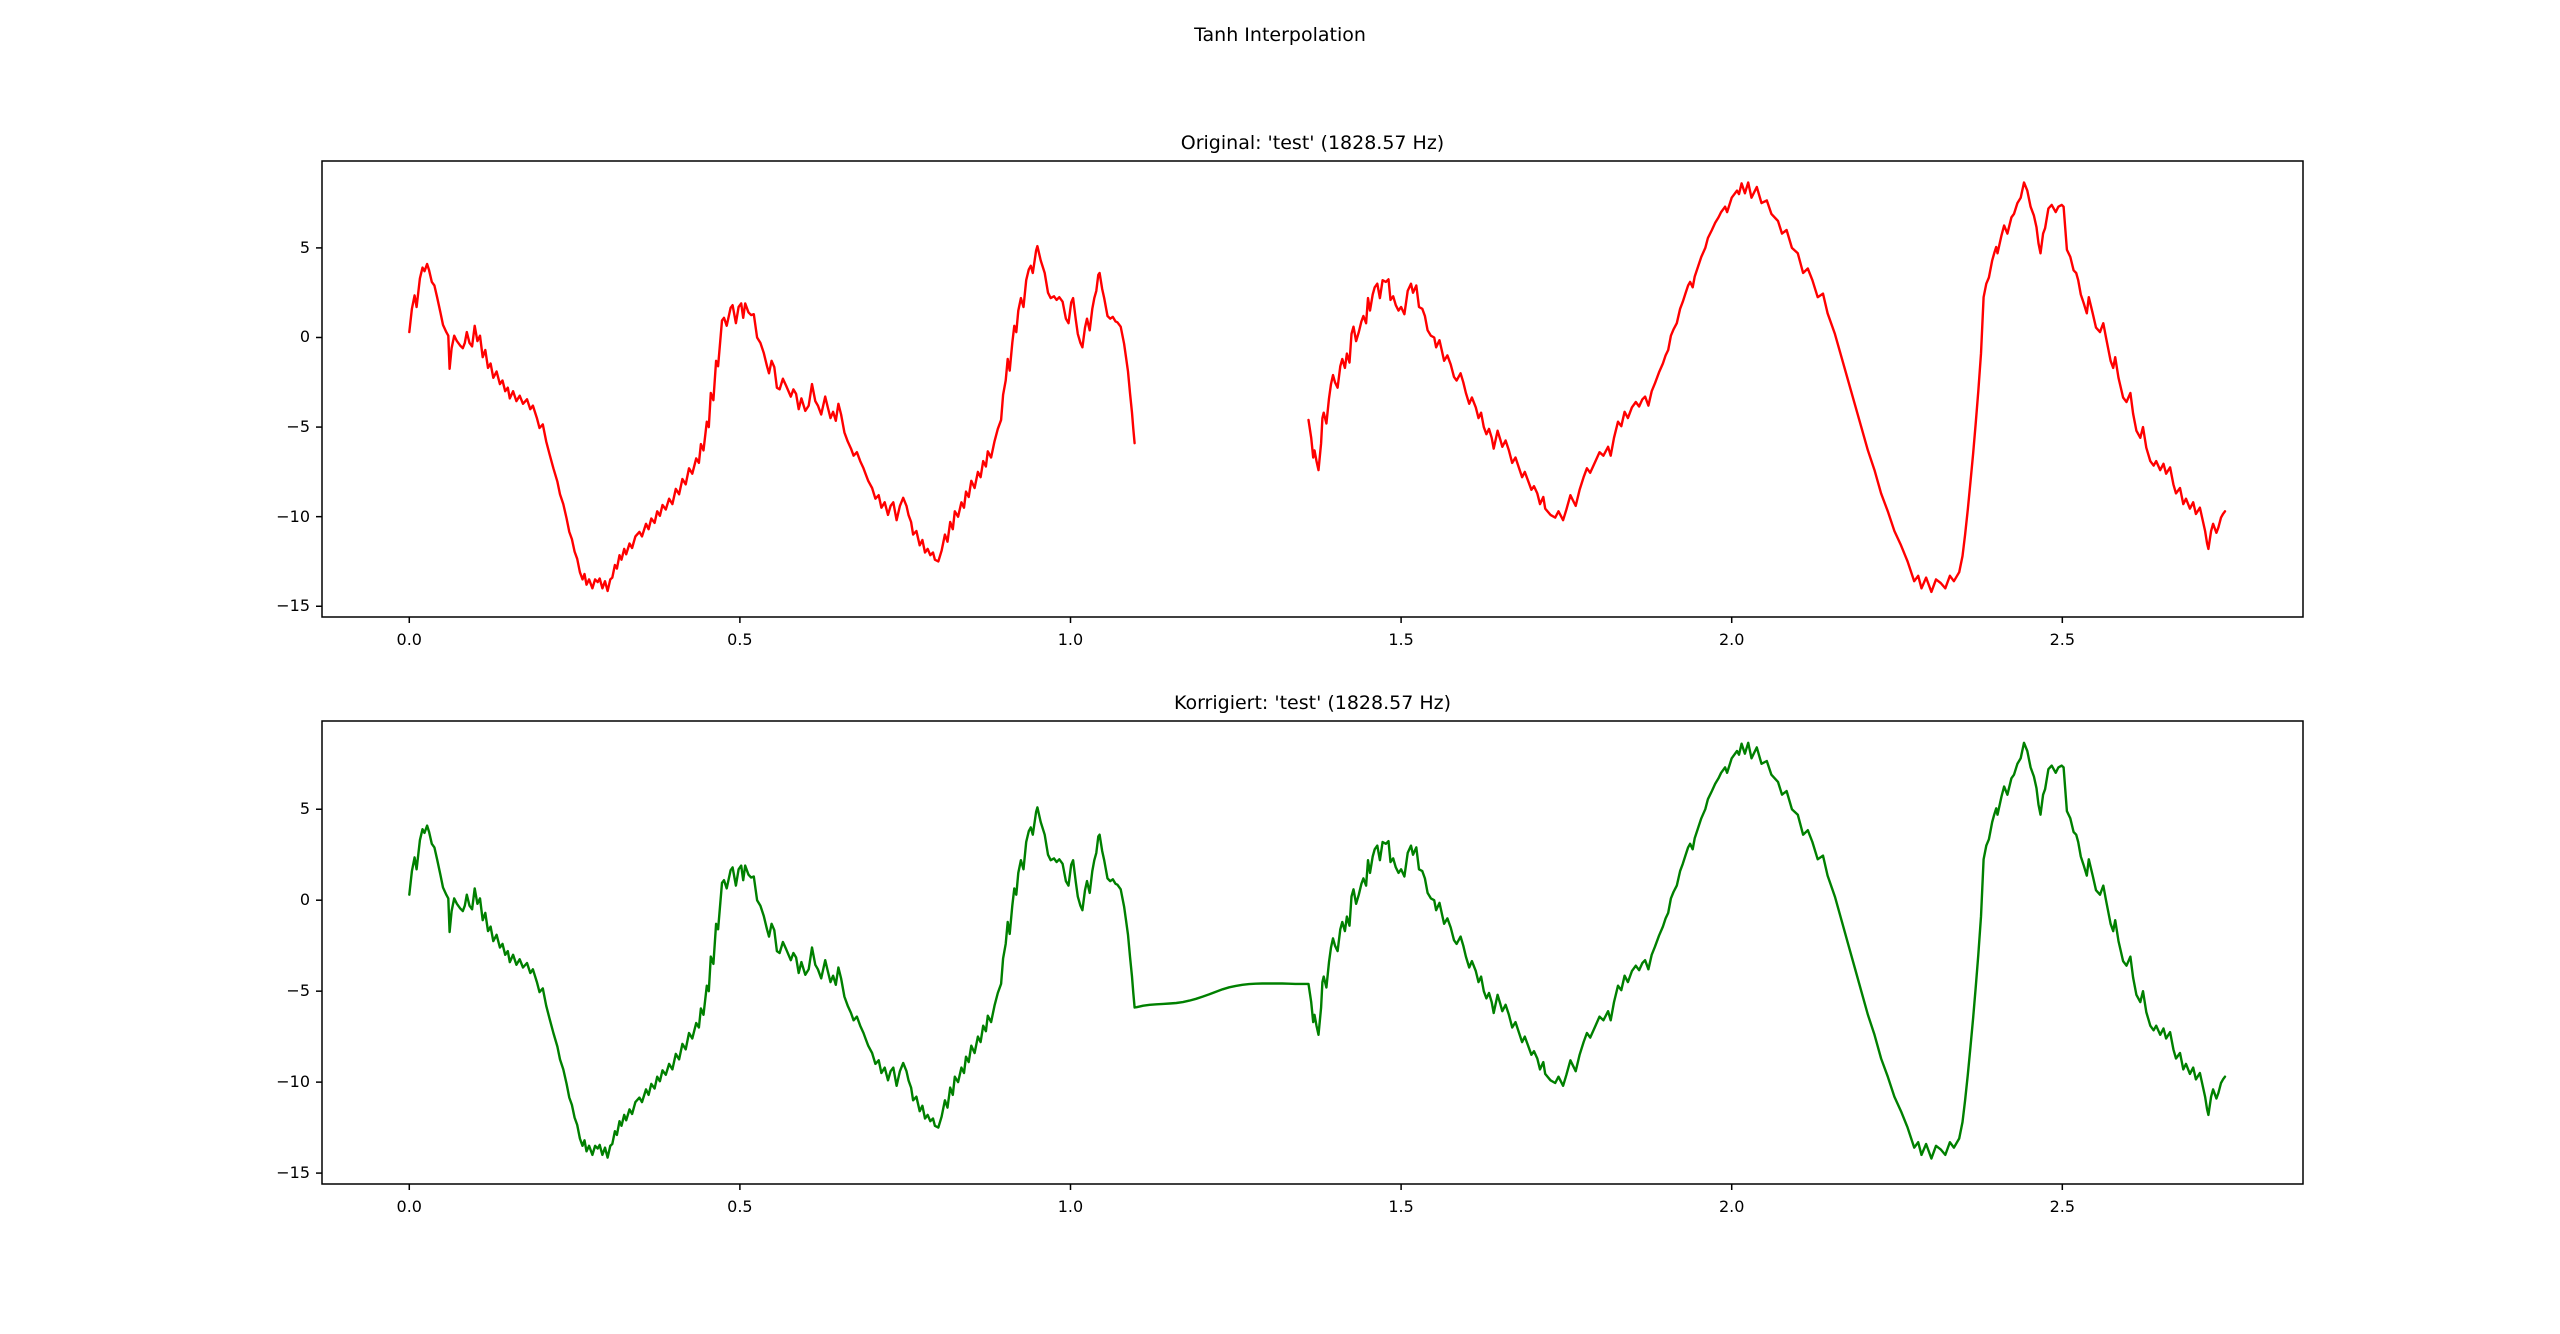  What do you see at coordinates (1312, 143) in the screenshot?
I see `subplot-title-original: Original: 'test' (1828.57 Hz)` at bounding box center [1312, 143].